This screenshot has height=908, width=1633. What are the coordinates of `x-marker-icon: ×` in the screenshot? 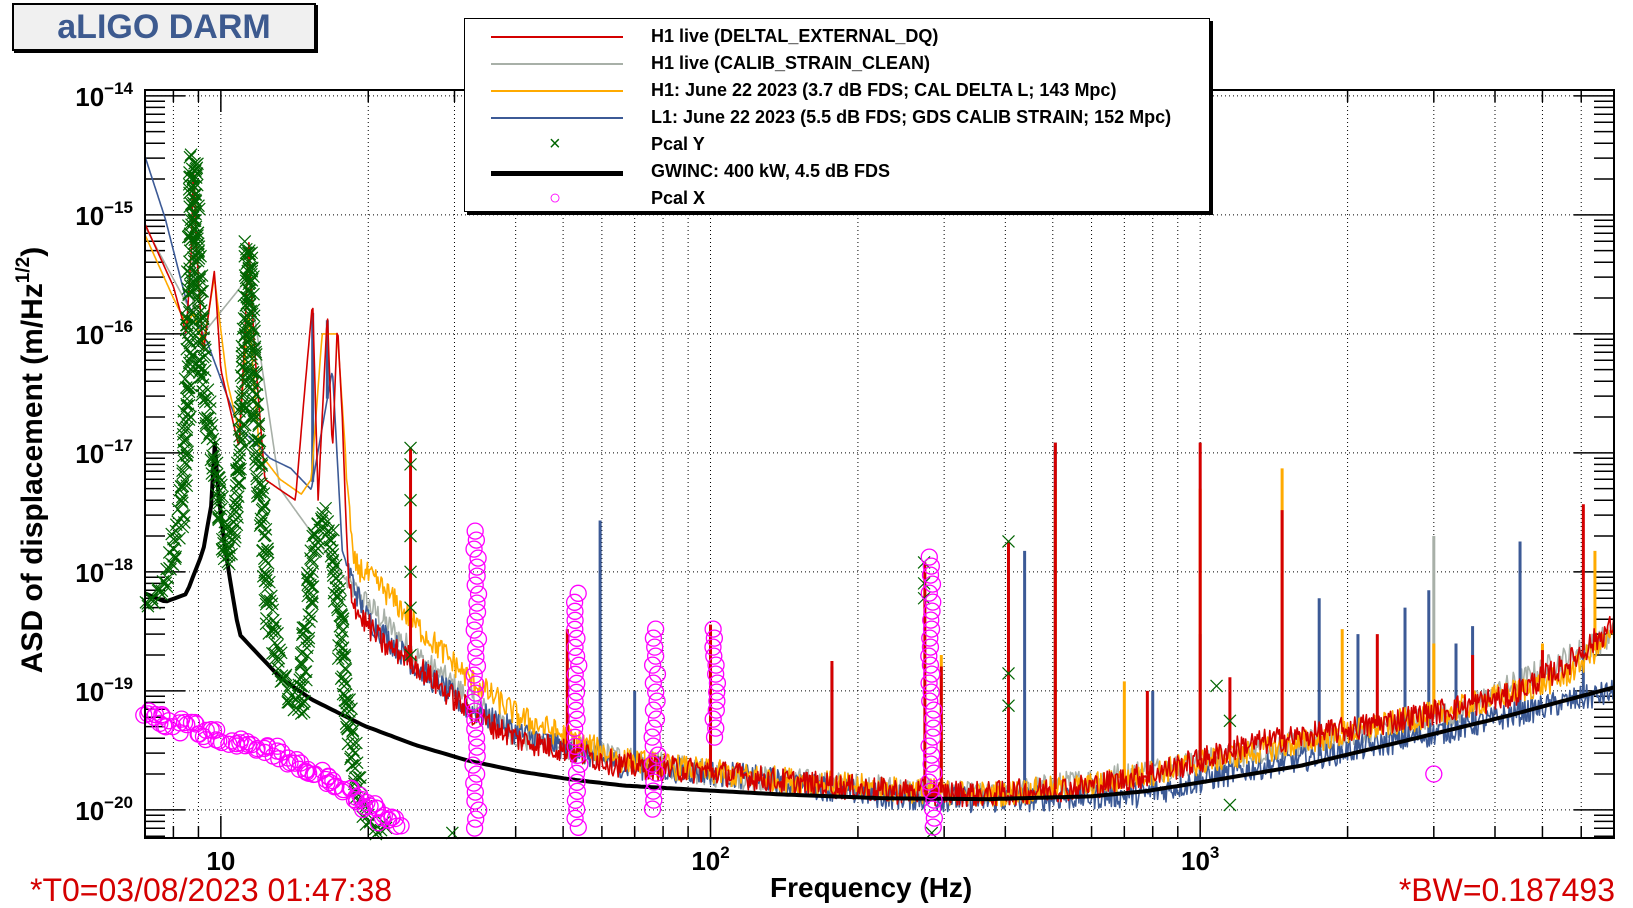 It's located at (555, 144).